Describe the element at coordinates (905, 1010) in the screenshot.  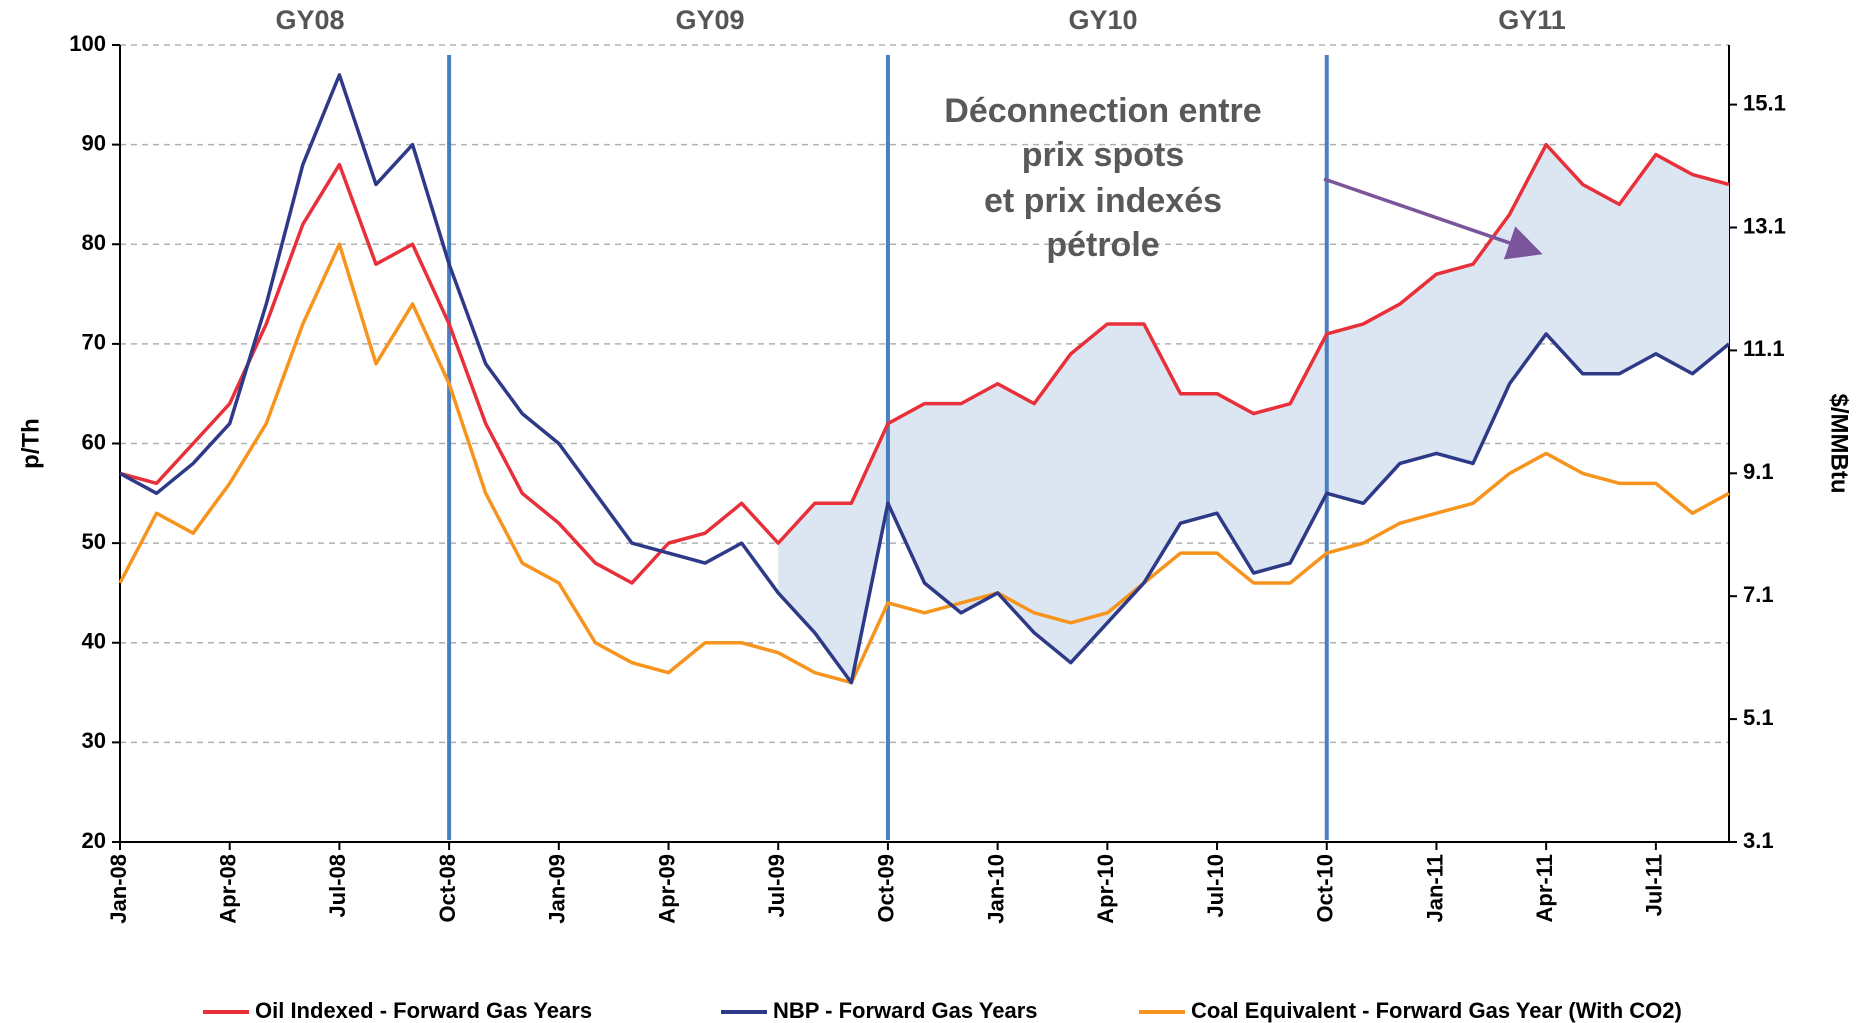
I see `legend-label: NBP - Forward Gas Years` at that location.